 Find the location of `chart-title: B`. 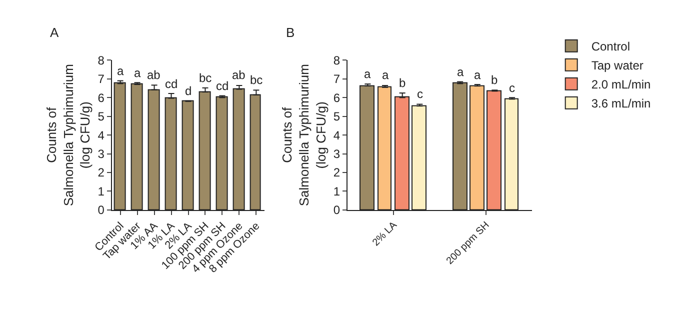

chart-title: B is located at coordinates (290, 32).